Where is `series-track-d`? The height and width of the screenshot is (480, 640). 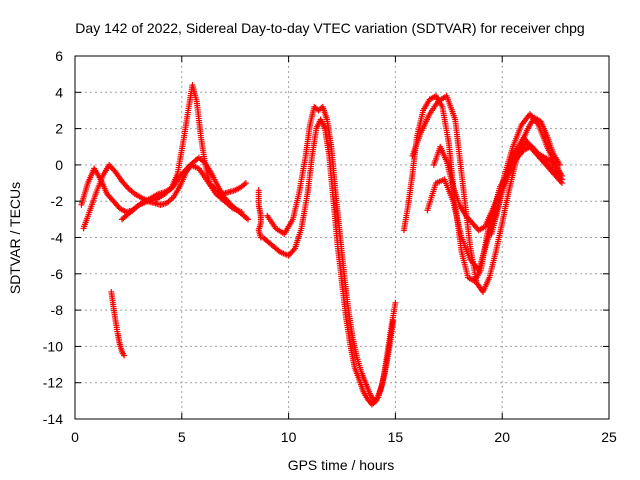 series-track-d is located at coordinates (118, 323).